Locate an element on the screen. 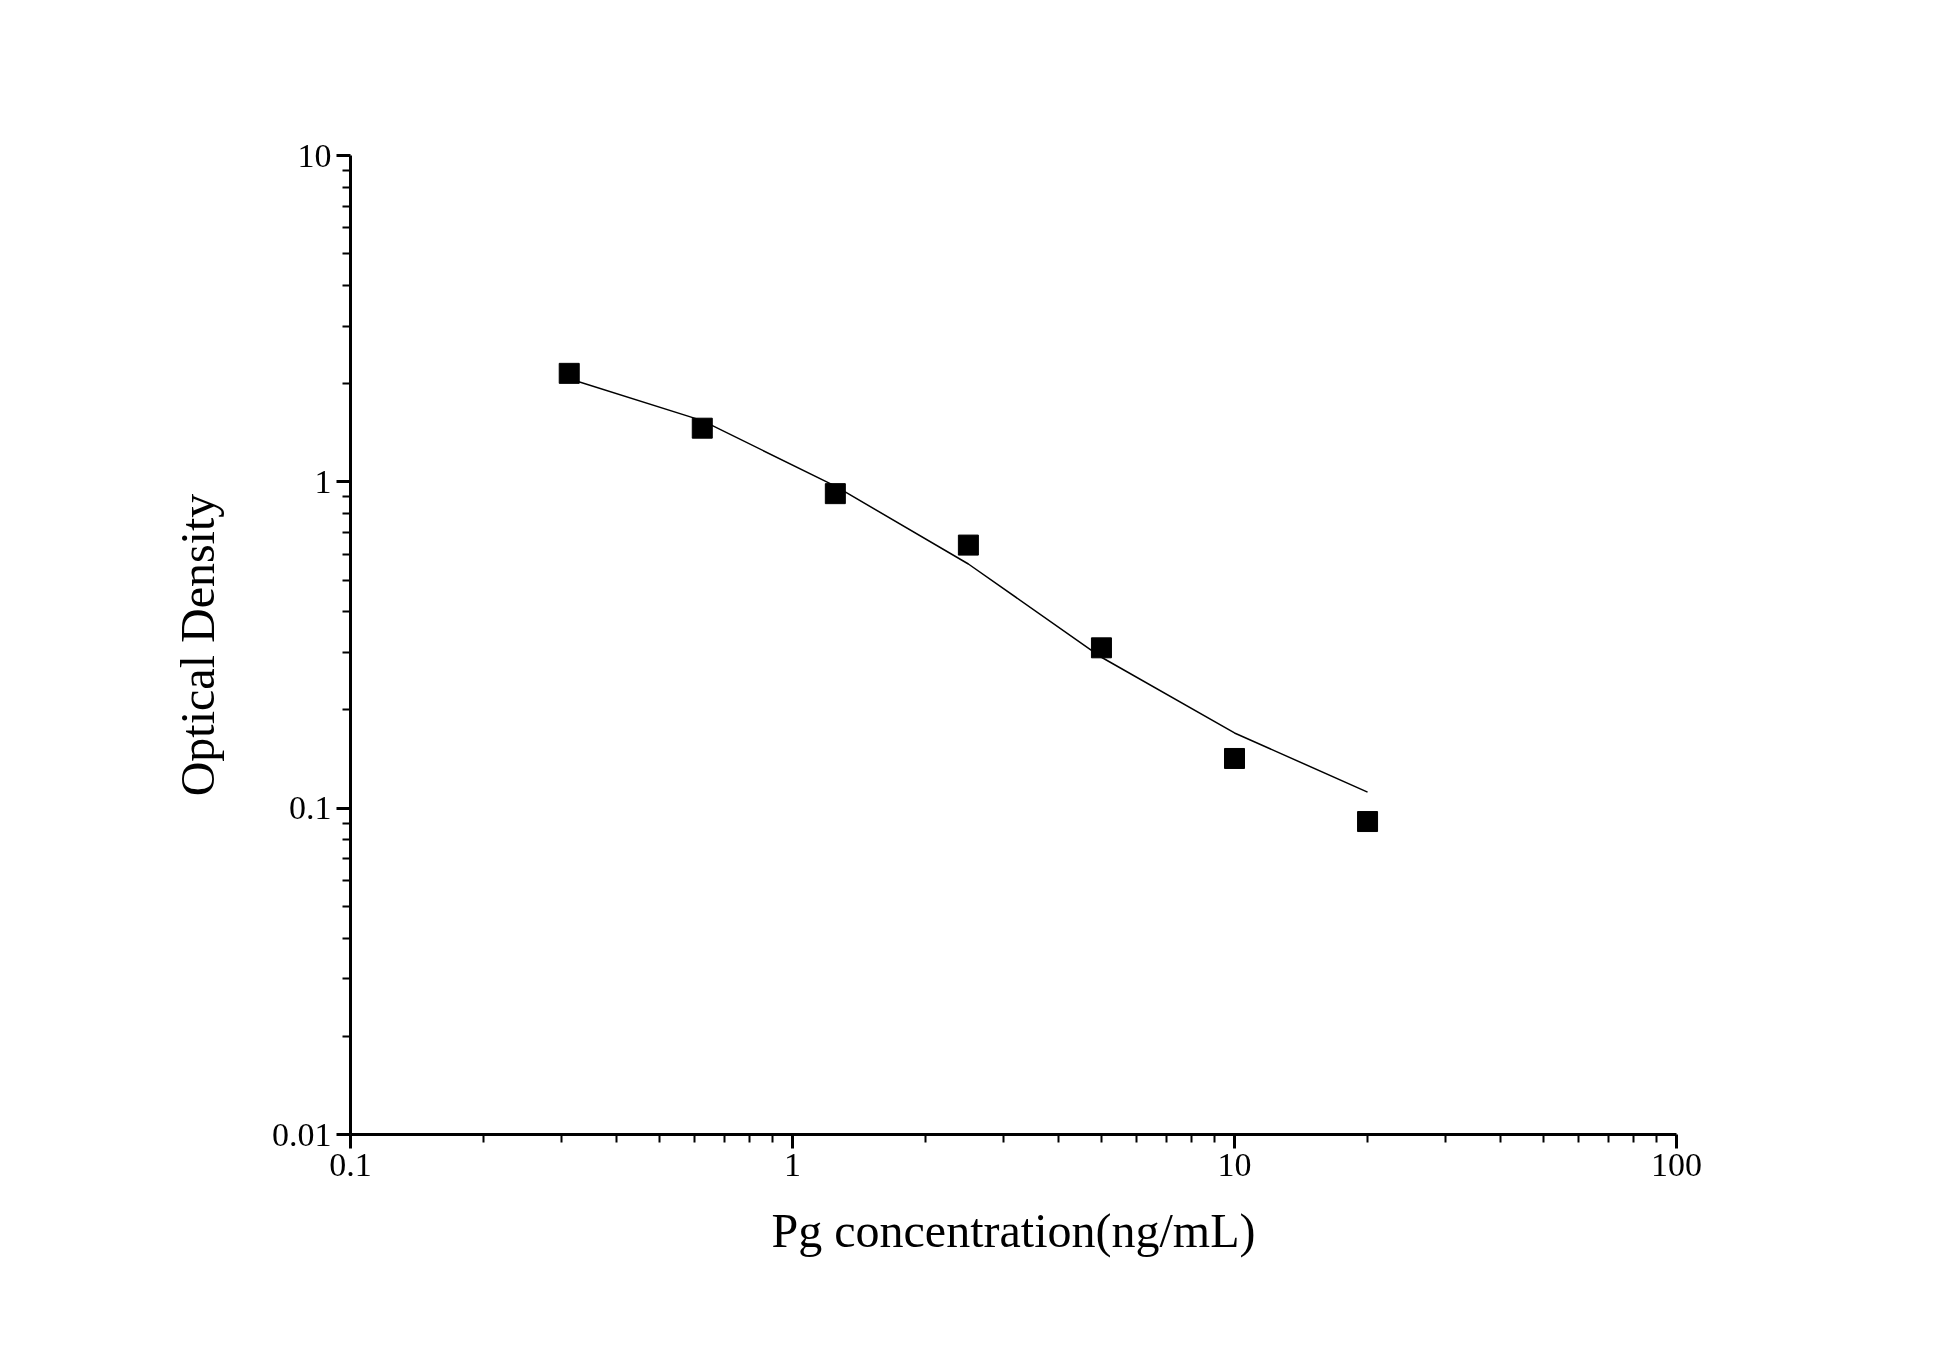 The image size is (1946, 1359). y-tick-label: 10 is located at coordinates (314, 155).